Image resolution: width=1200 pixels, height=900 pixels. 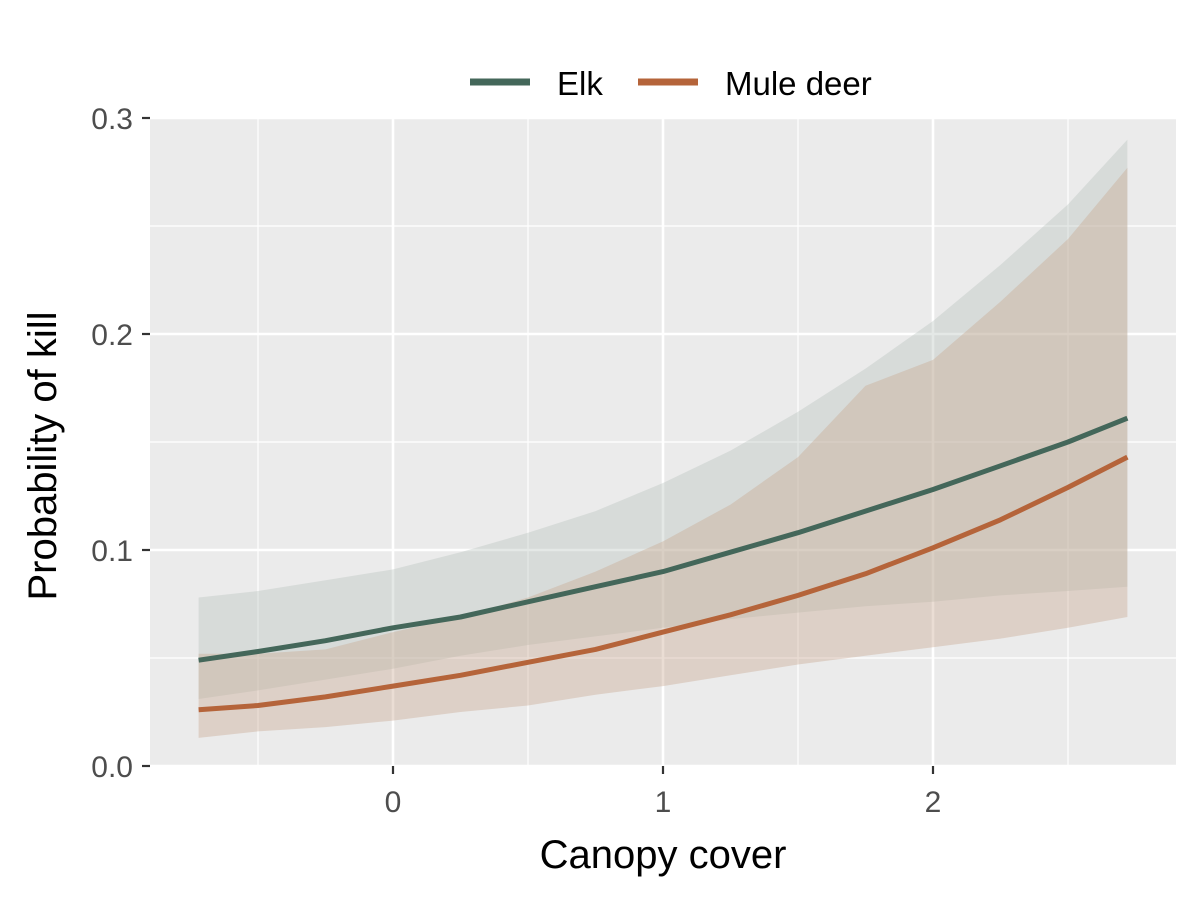 What do you see at coordinates (798, 83) in the screenshot?
I see `legend-label-mule-deer: Mule deer` at bounding box center [798, 83].